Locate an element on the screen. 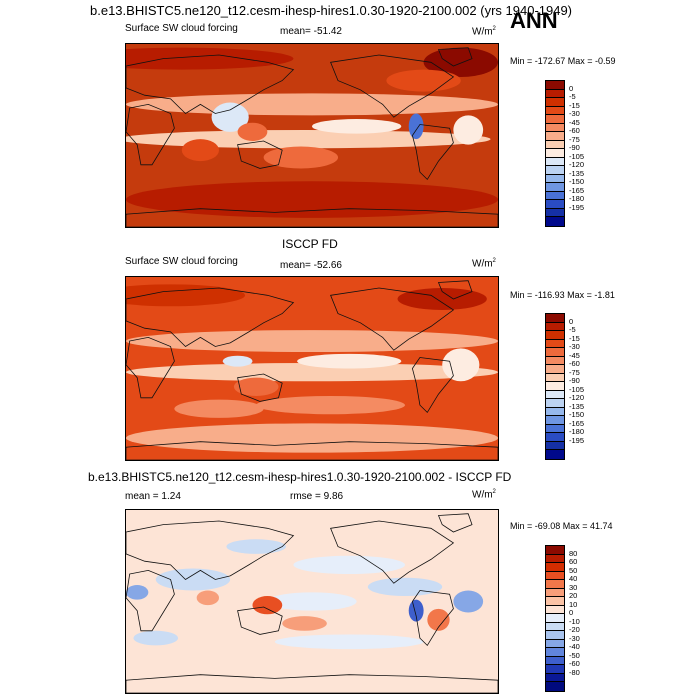 The image size is (700, 700). panel3-map is located at coordinates (312, 601).